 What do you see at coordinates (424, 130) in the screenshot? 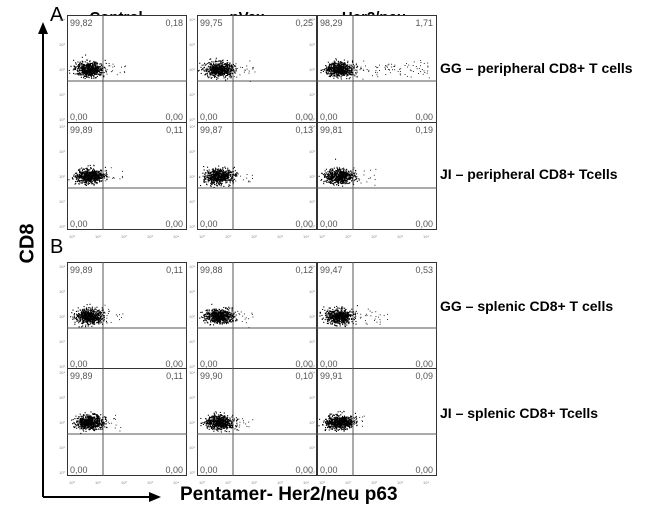
I see `quadrant-value-upper-right: 0,19` at bounding box center [424, 130].